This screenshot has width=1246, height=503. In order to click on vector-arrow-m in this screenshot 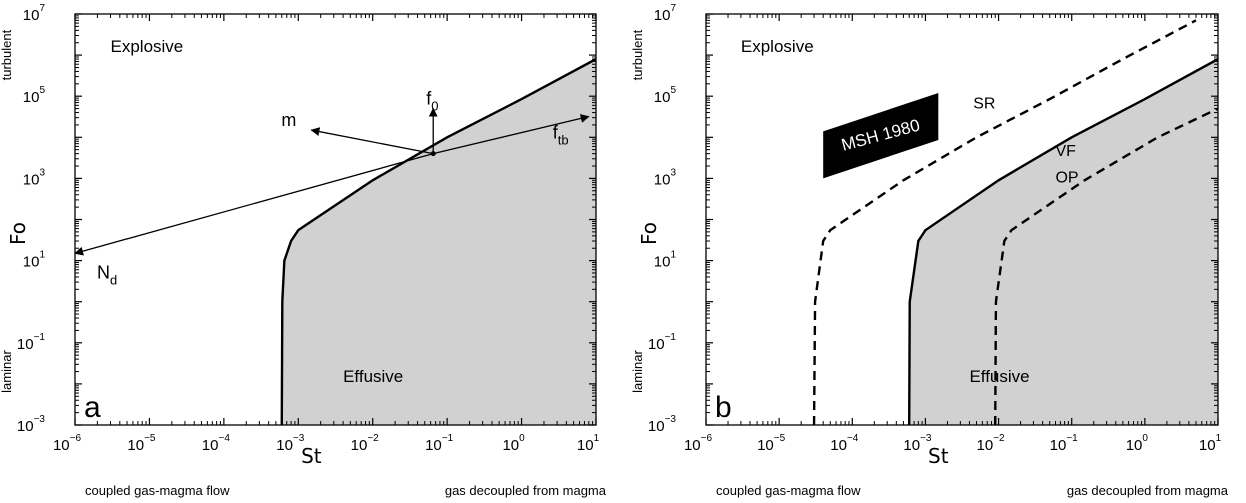, I will do `click(372, 141)`.